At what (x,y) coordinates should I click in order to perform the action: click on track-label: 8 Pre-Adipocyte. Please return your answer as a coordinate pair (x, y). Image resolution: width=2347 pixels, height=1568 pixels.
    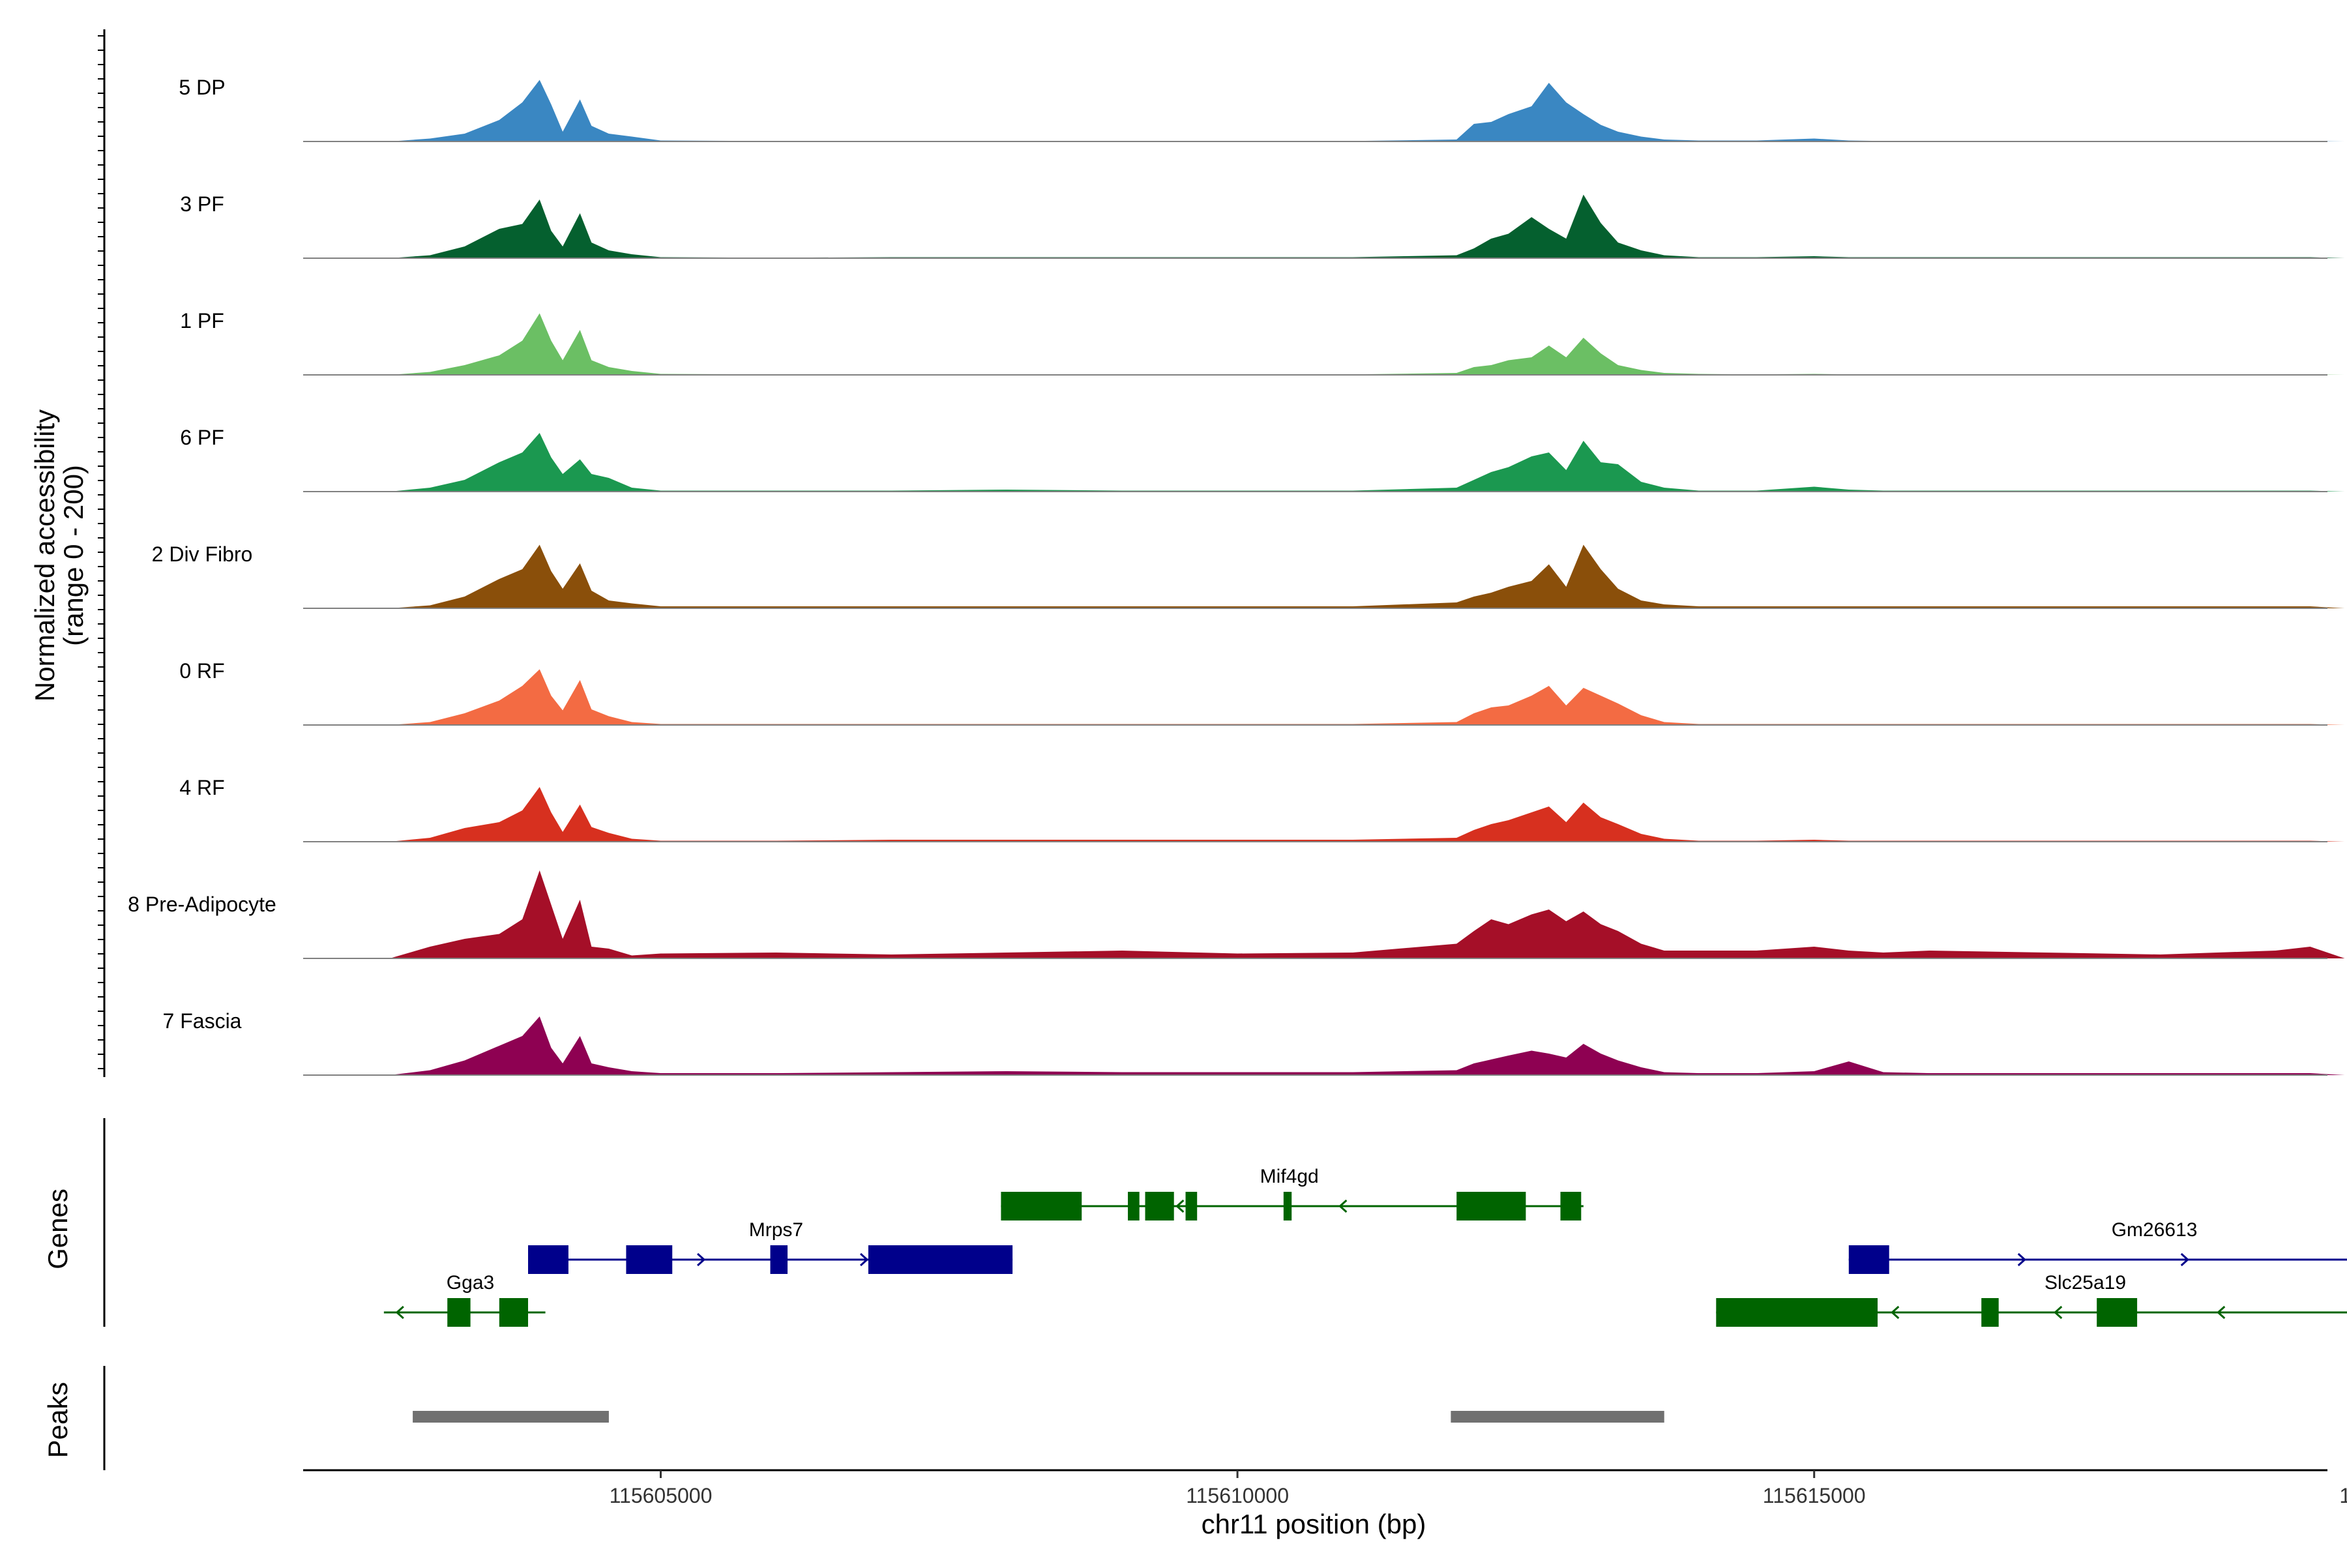
    Looking at the image, I should click on (202, 905).